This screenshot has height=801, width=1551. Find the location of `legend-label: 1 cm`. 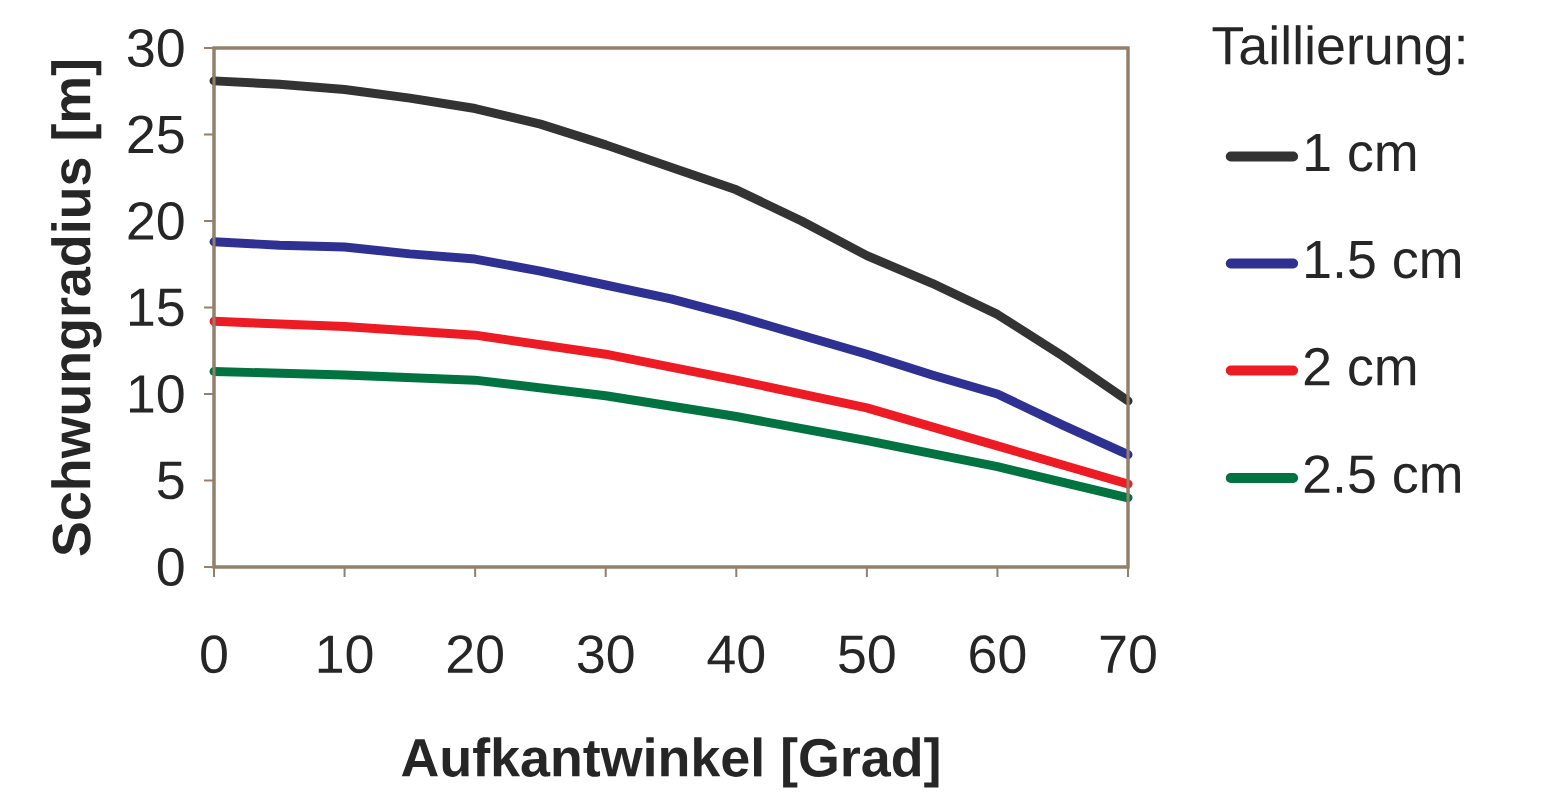

legend-label: 1 cm is located at coordinates (1361, 153).